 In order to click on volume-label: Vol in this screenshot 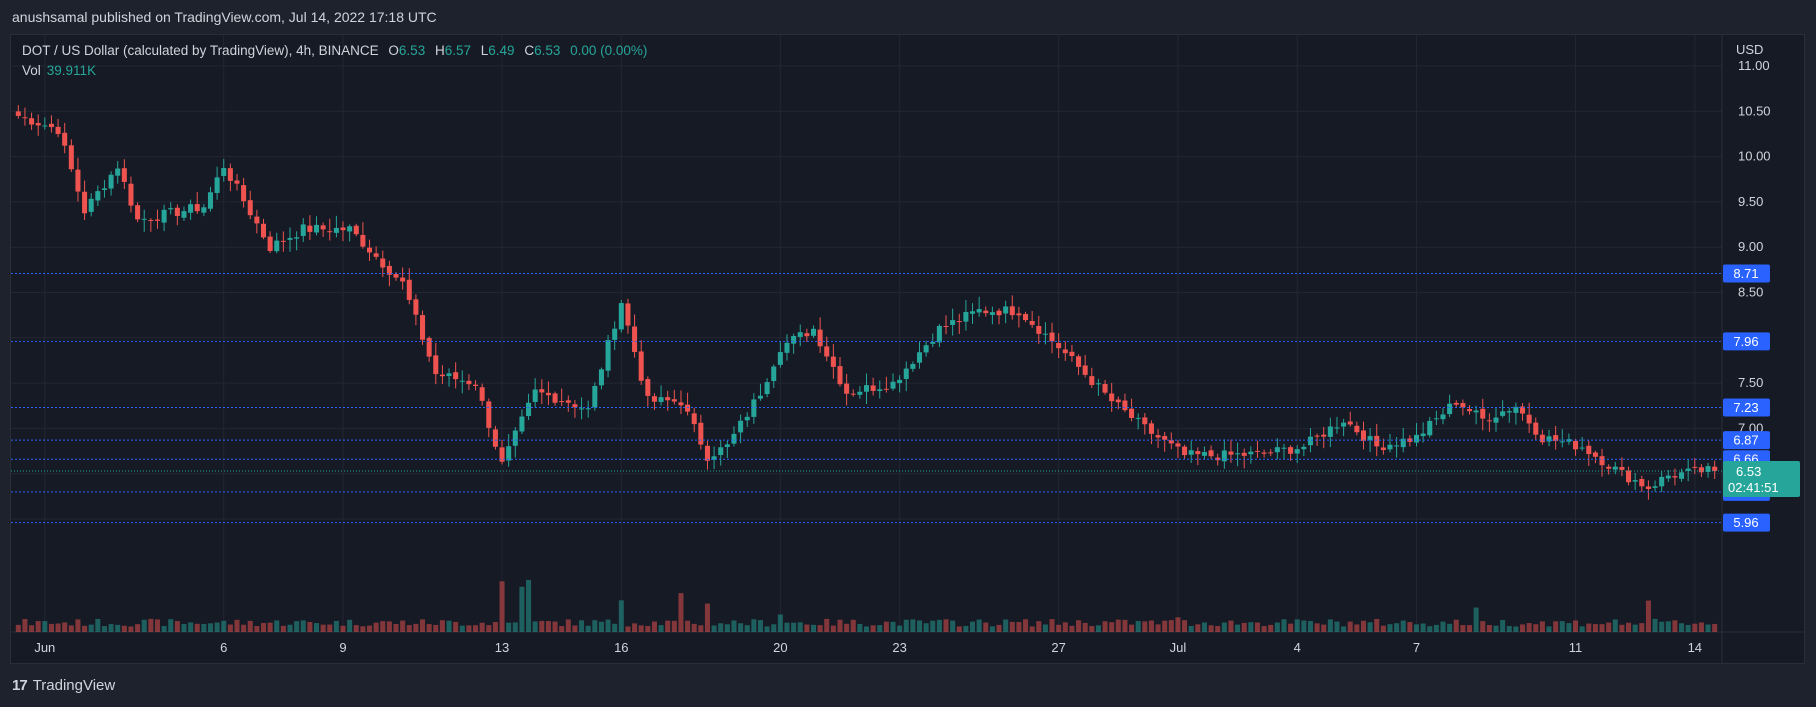, I will do `click(31, 70)`.